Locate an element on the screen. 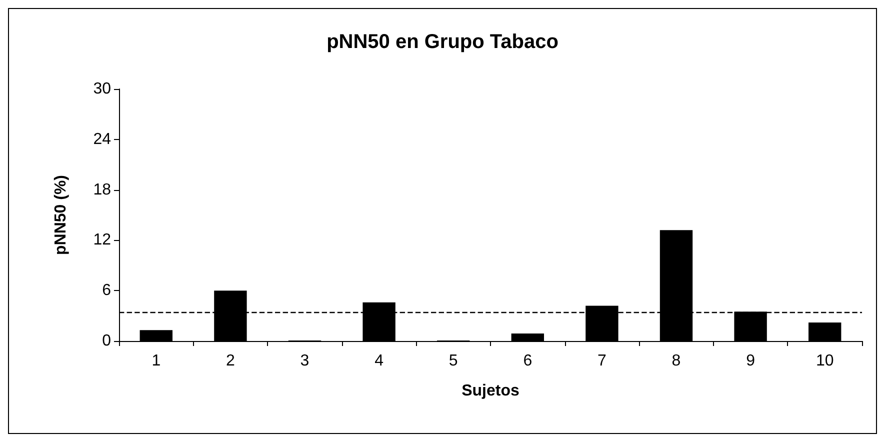  x-tick-label: 4 is located at coordinates (379, 361).